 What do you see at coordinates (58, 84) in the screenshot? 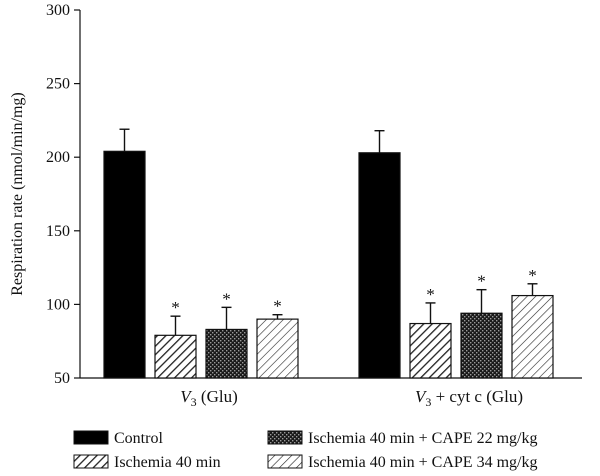
I see `y-tick-label: 250` at bounding box center [58, 84].